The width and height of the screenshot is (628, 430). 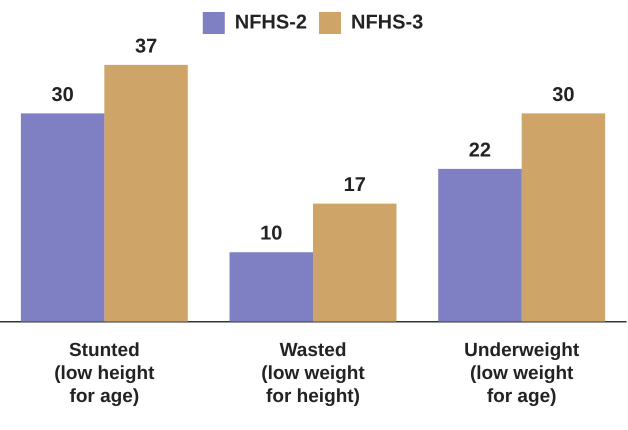 I want to click on data-label: 17, so click(x=355, y=185).